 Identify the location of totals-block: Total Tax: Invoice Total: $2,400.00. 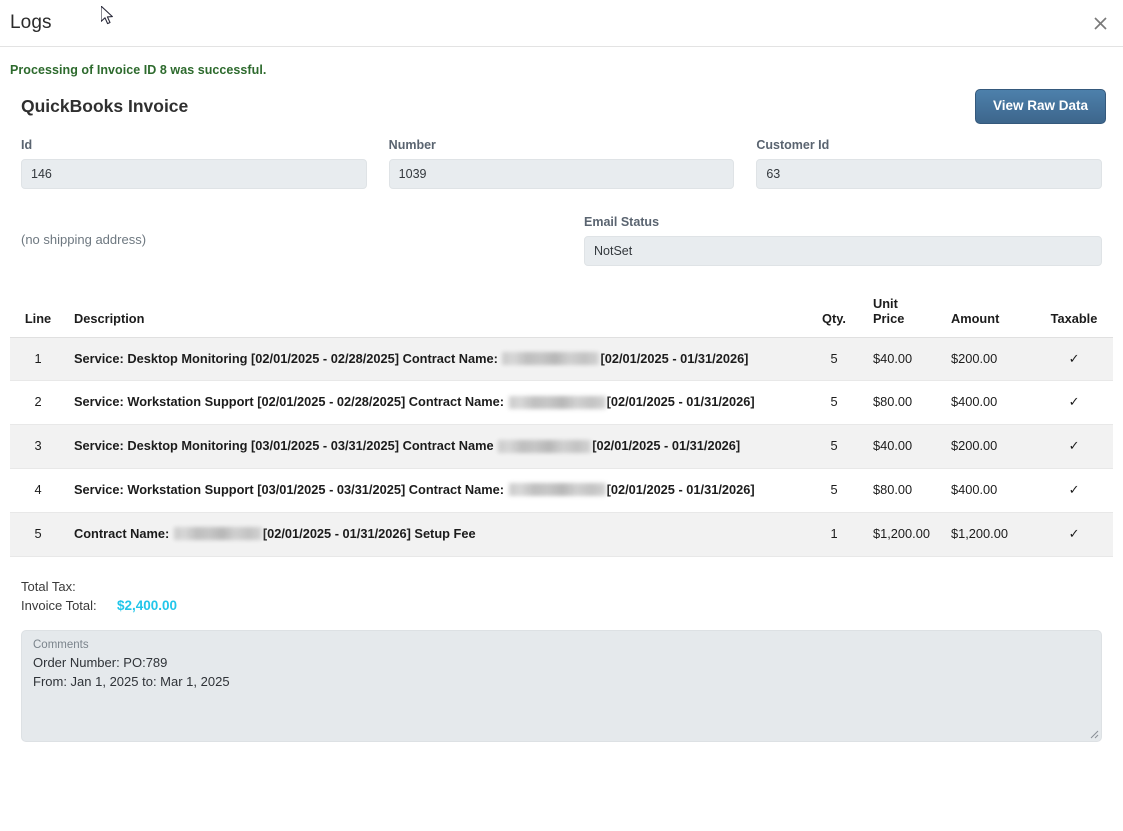
(561, 596).